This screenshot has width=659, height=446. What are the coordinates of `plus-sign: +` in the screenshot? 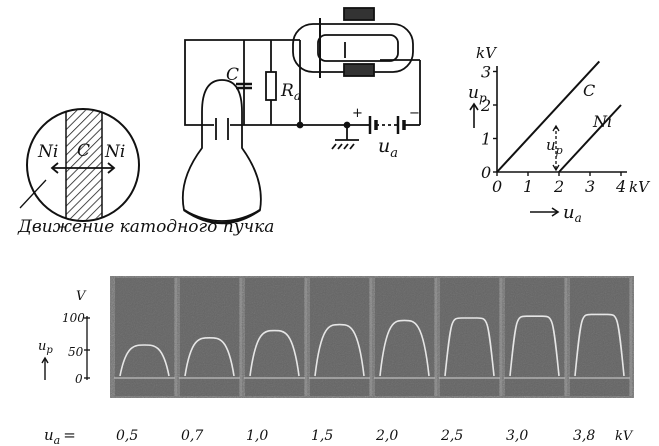 It's located at (357, 113).